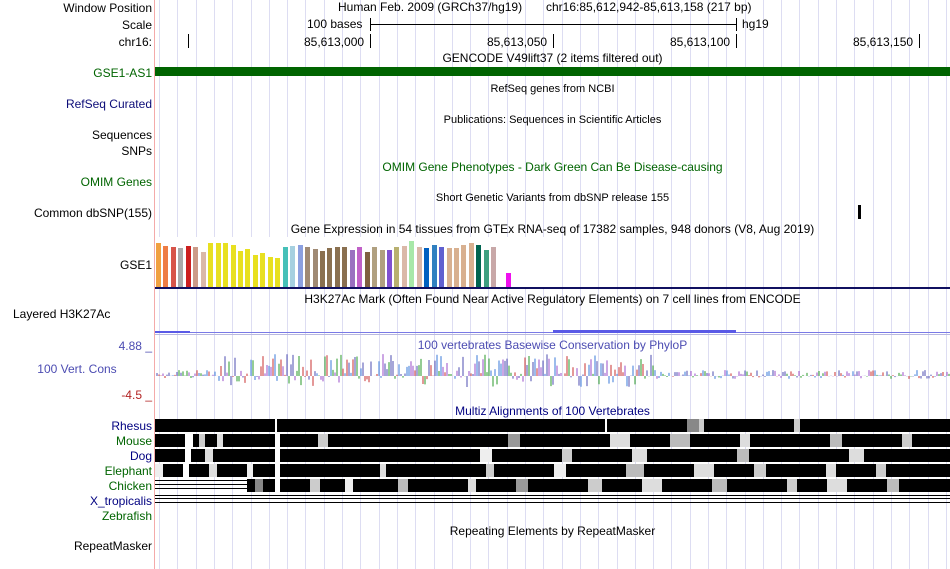 The image size is (950, 569). Describe the element at coordinates (859, 212) in the screenshot. I see `dbsnp-variant-mark` at that location.